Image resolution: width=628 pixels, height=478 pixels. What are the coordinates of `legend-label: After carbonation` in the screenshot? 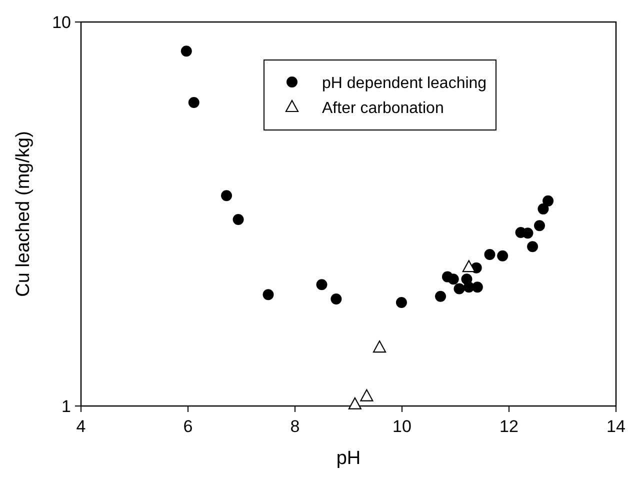 It's located at (383, 108).